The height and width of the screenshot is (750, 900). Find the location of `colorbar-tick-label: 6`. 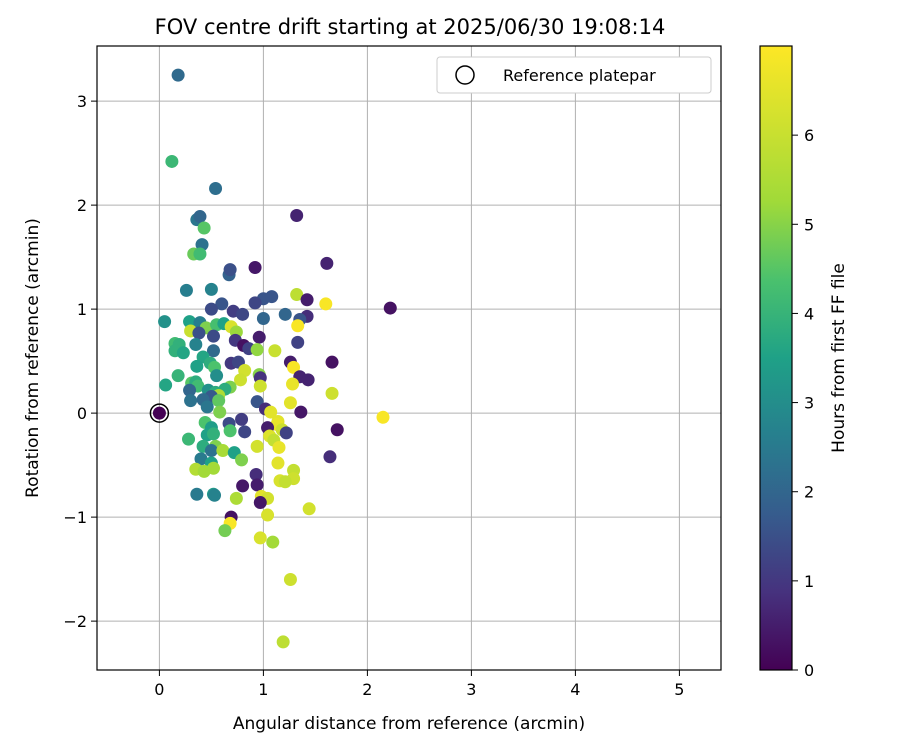

colorbar-tick-label: 6 is located at coordinates (809, 135).